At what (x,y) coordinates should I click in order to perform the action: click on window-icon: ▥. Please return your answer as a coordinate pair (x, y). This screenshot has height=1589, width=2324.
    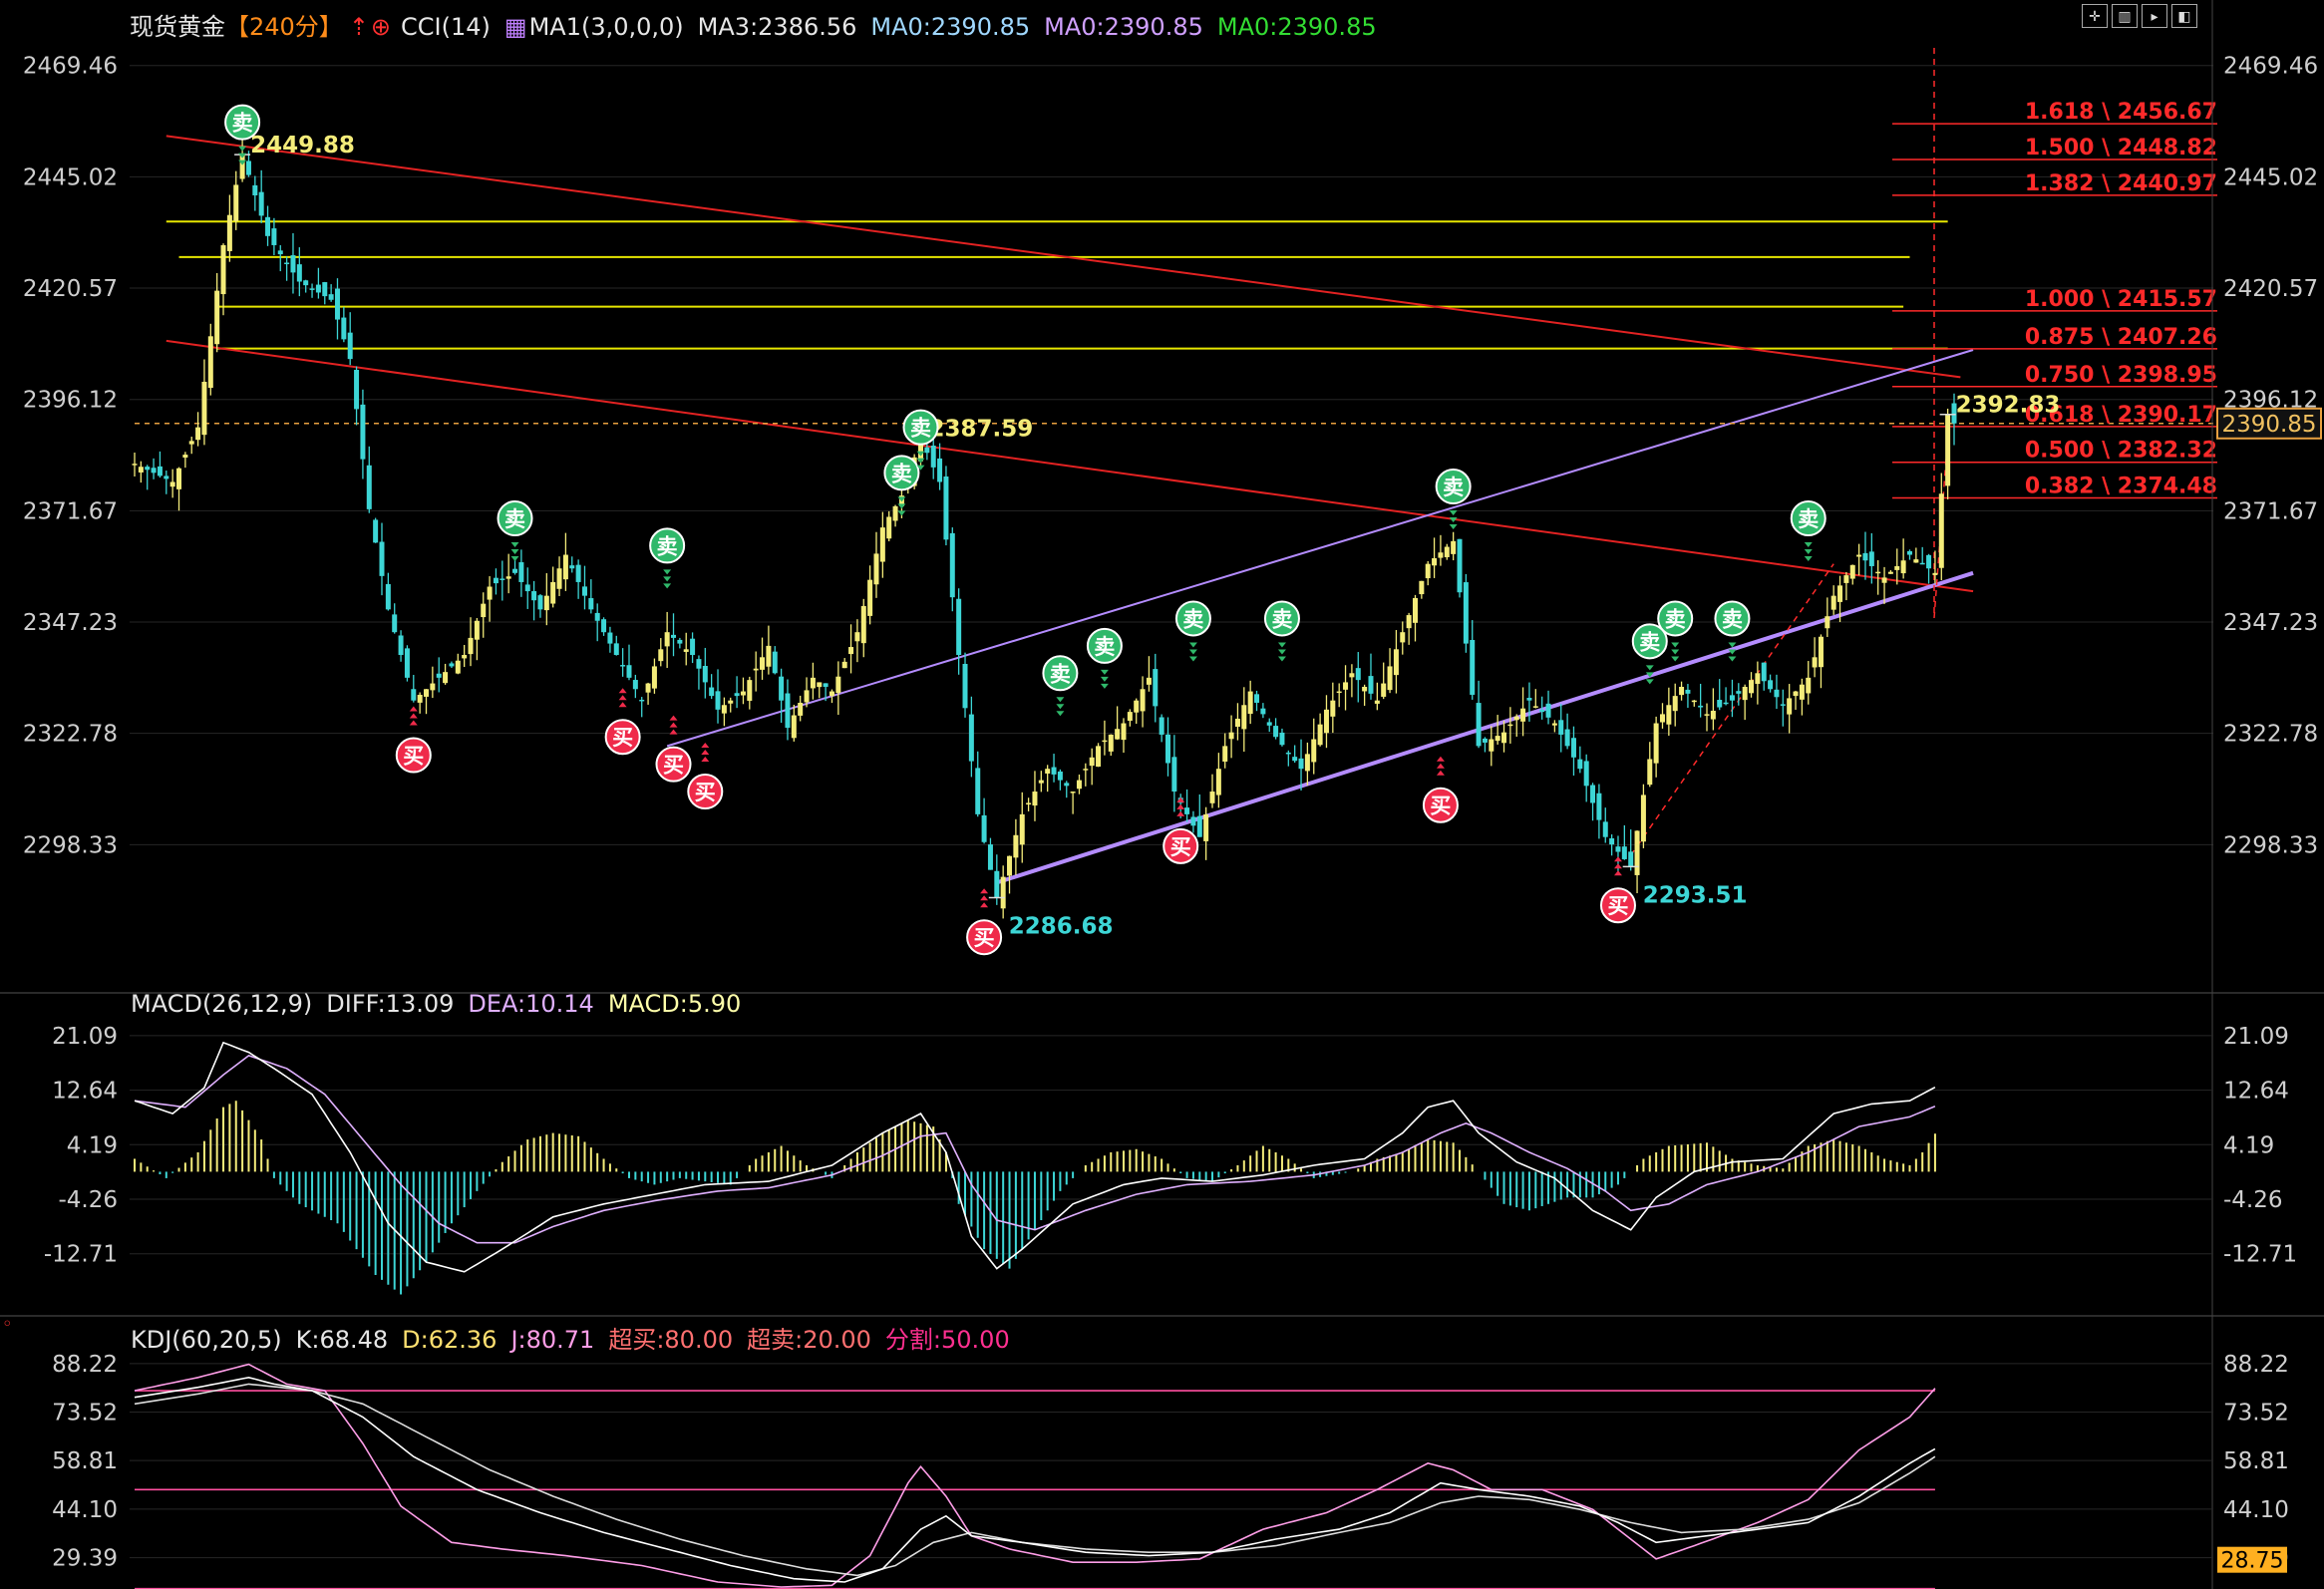
    Looking at the image, I should click on (2125, 16).